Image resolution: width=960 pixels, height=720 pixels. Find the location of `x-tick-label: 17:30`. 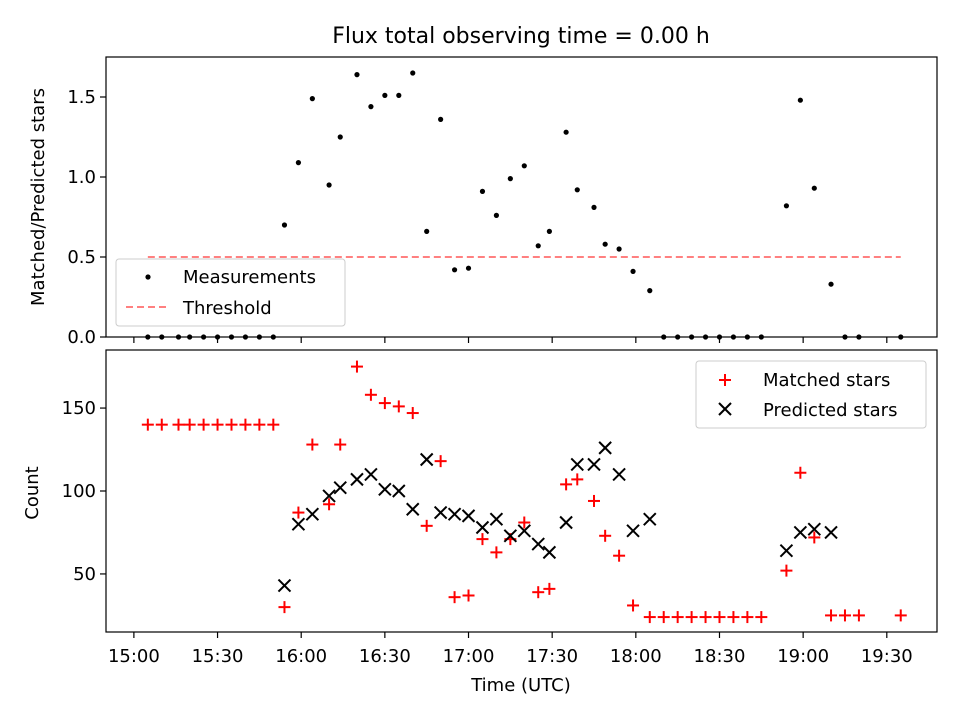

x-tick-label: 17:30 is located at coordinates (552, 656).